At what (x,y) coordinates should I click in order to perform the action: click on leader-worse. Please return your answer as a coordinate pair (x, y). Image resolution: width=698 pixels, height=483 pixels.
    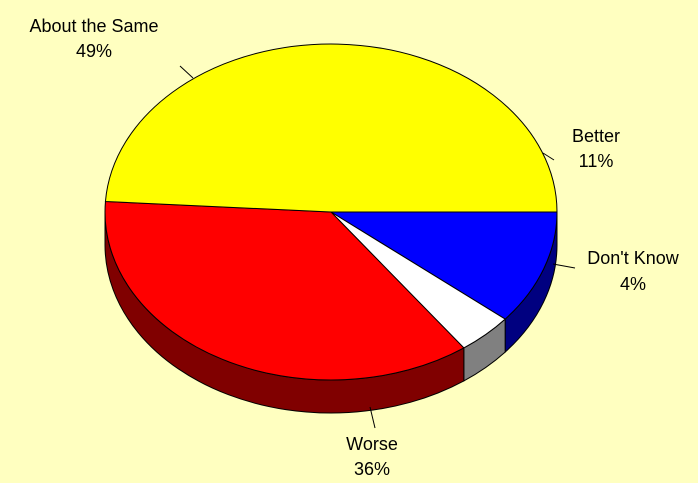
    Looking at the image, I should click on (372, 417).